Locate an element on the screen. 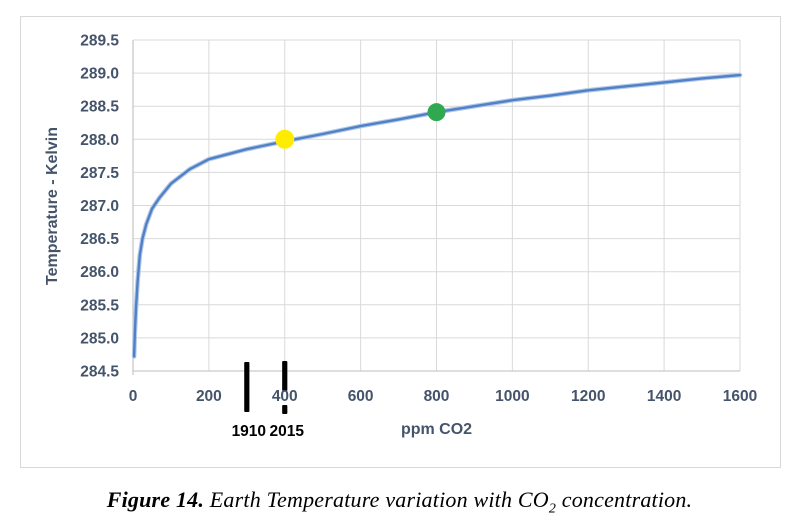  x-tick-label: 200 is located at coordinates (209, 396).